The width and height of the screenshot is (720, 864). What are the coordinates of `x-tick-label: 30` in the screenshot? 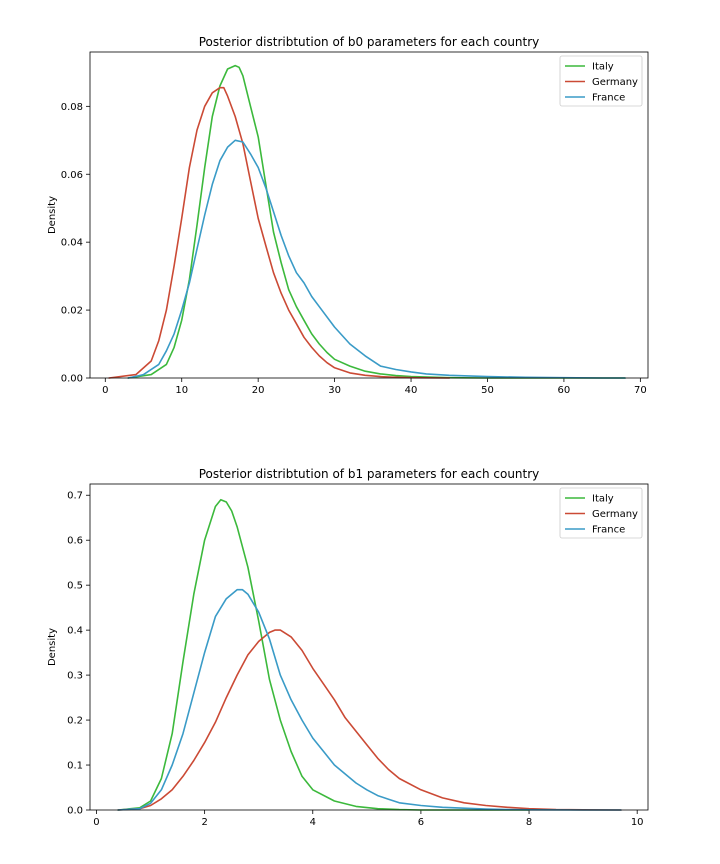 It's located at (334, 390).